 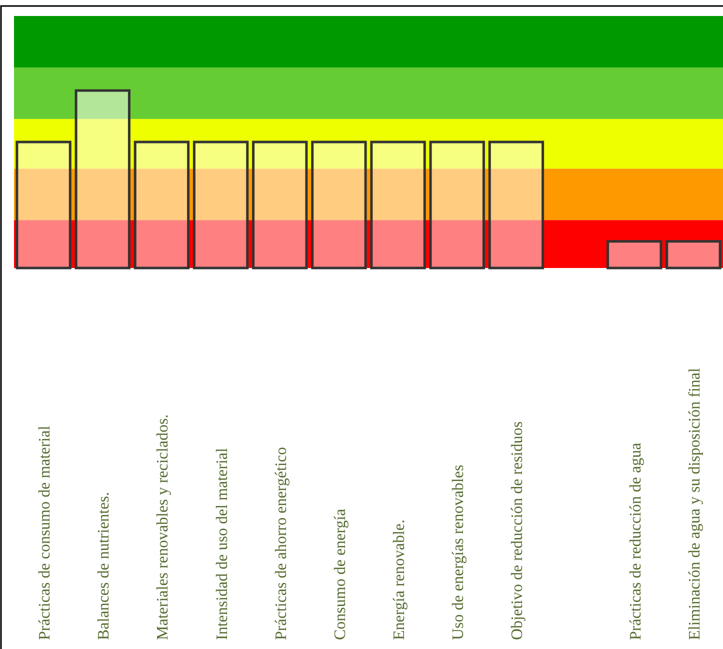 I want to click on x-tick-label: Objetivo de reducción de residuos, so click(x=517, y=530).